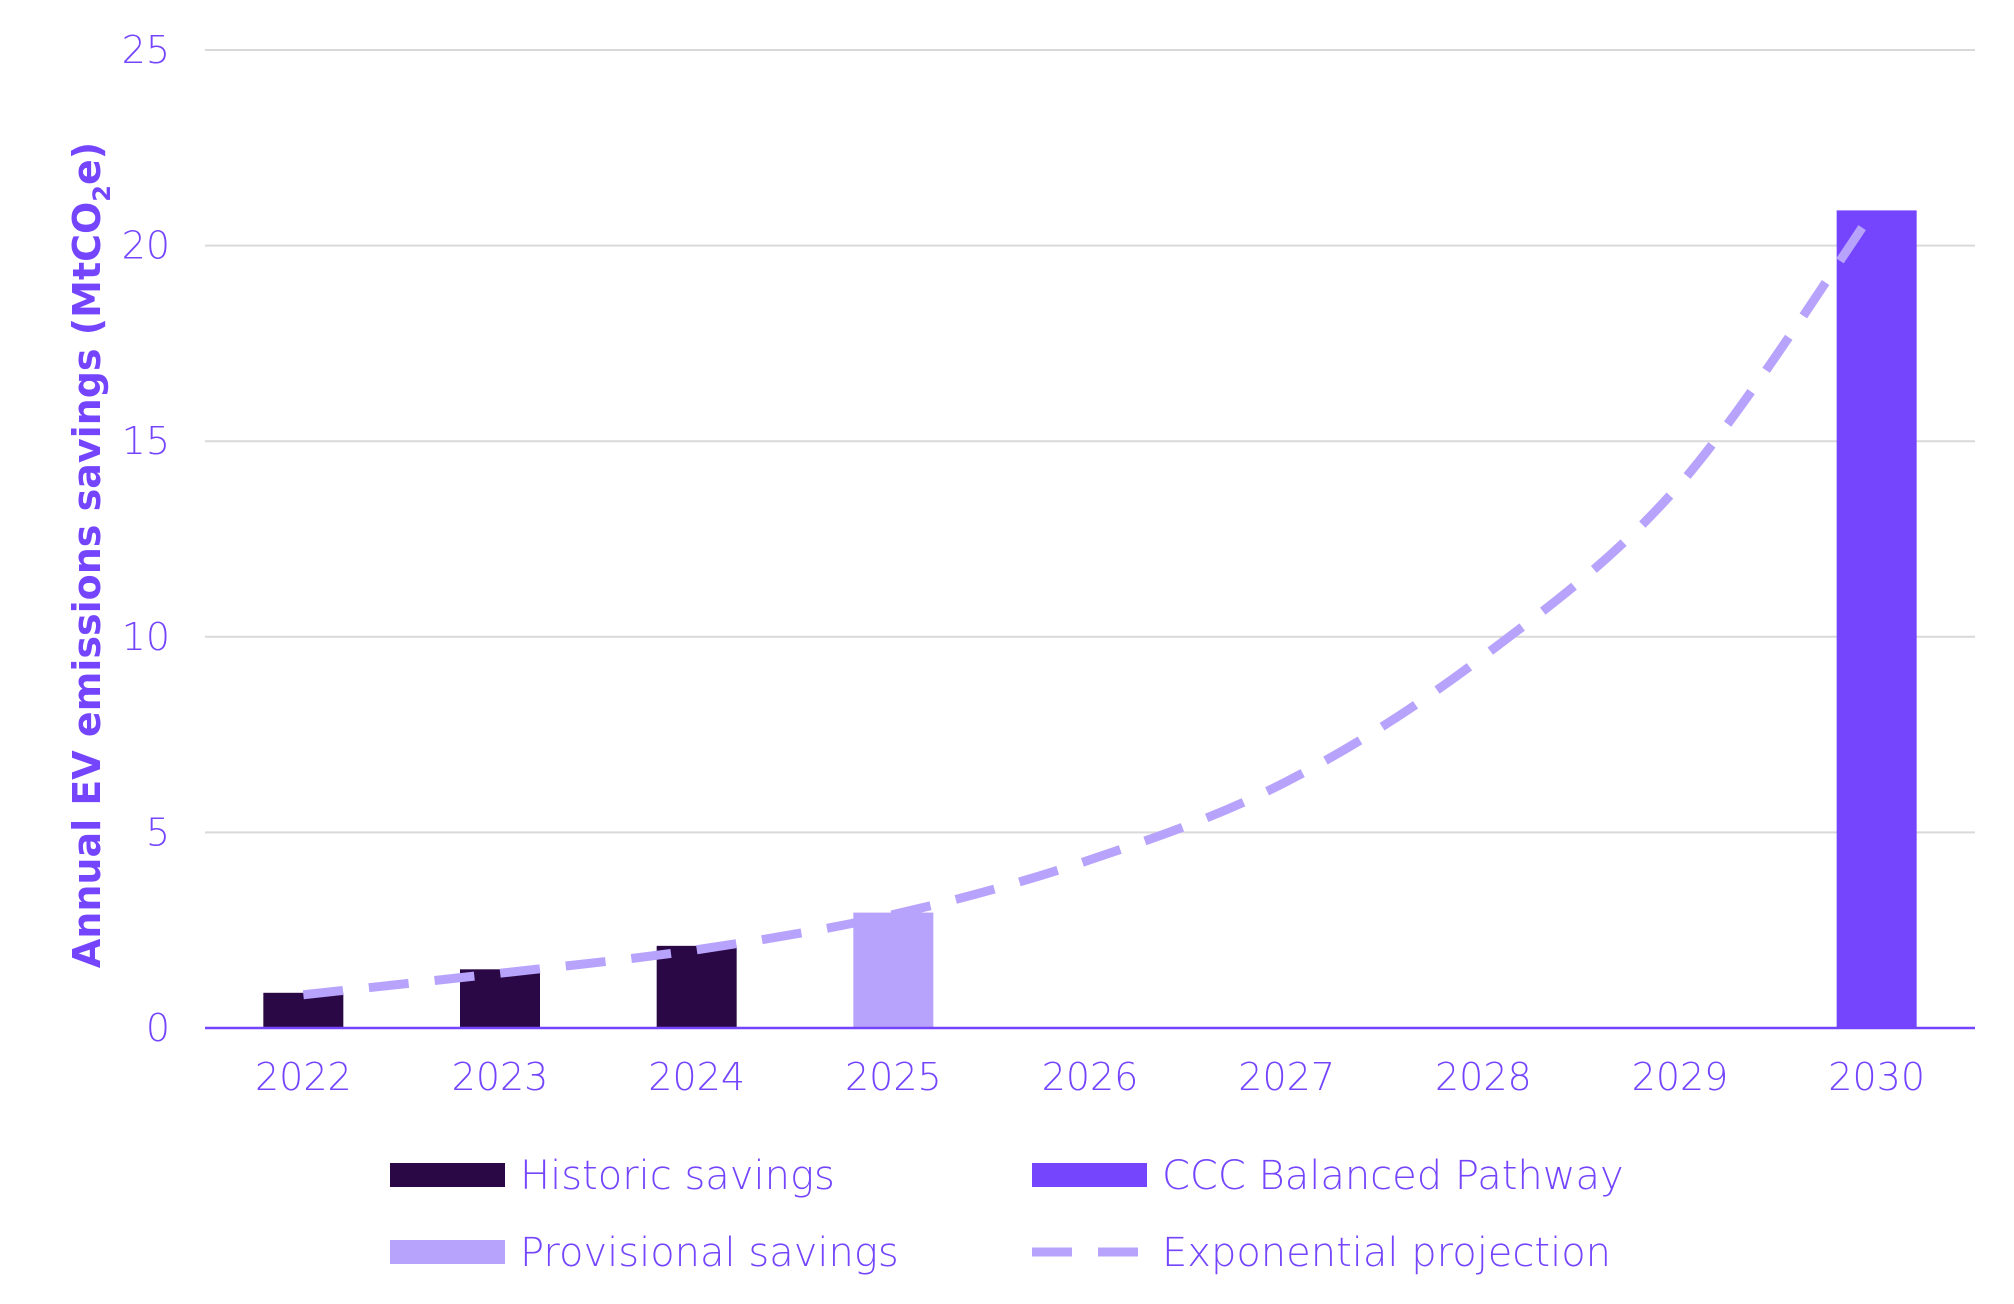  What do you see at coordinates (303, 1077) in the screenshot?
I see `x-tick-label: 2022` at bounding box center [303, 1077].